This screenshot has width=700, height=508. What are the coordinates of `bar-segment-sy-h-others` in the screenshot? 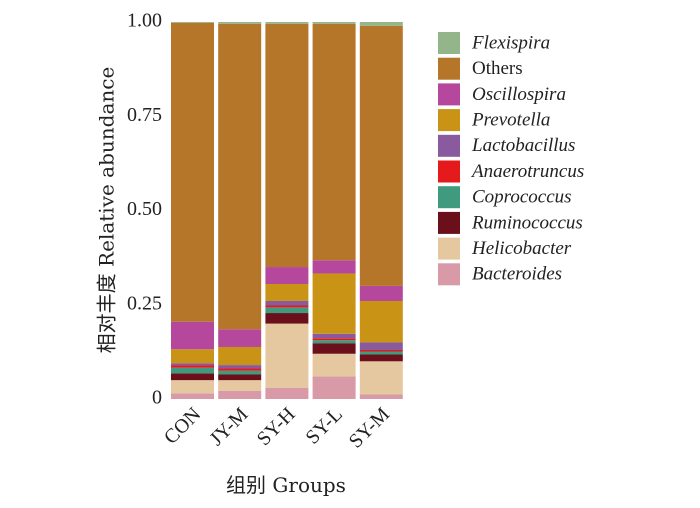 It's located at (287, 145).